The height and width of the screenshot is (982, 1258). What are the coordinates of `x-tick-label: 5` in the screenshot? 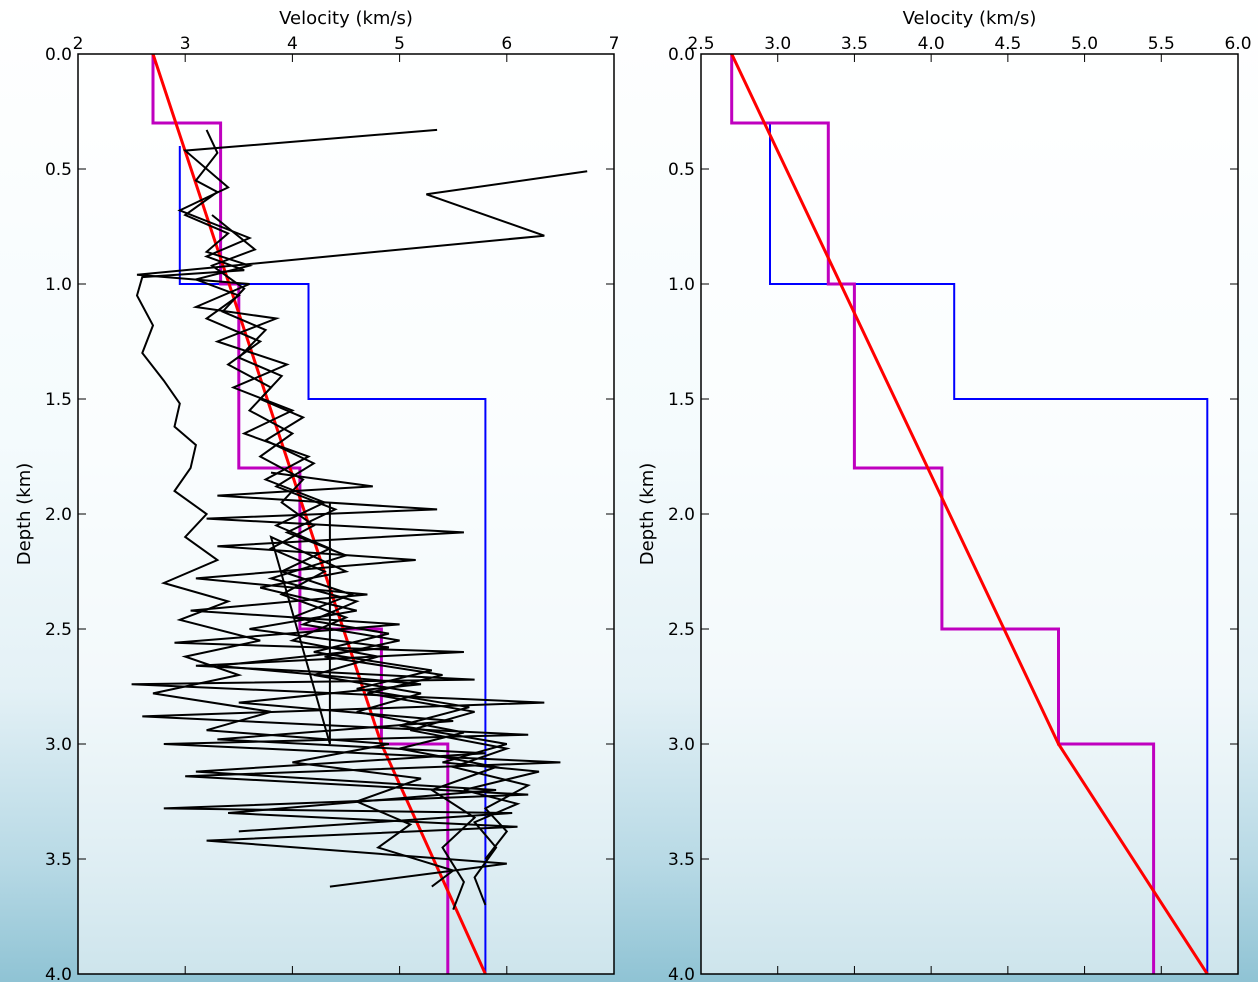 It's located at (399, 44).